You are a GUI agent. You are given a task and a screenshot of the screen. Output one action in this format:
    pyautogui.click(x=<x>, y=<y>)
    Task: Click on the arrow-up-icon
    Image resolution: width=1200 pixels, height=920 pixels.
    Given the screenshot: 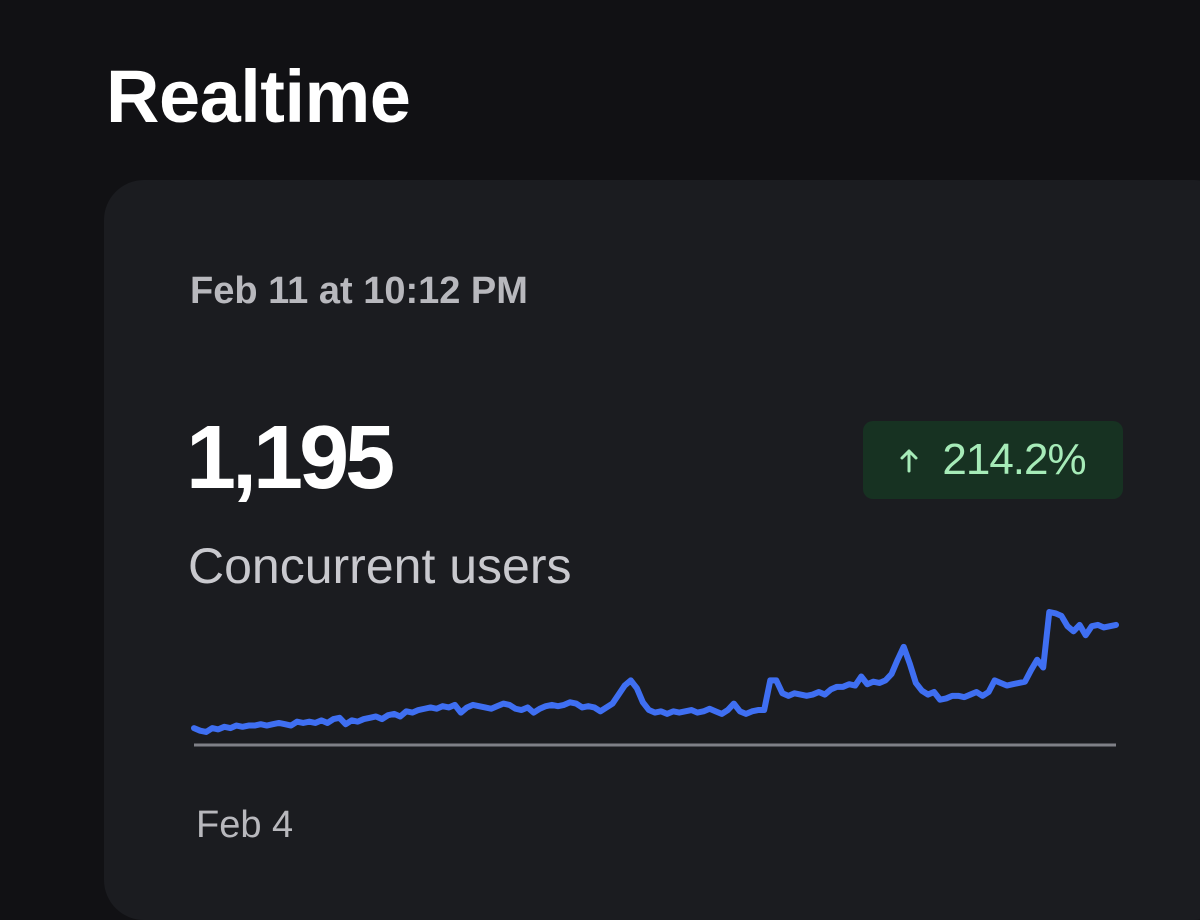 What is the action you would take?
    pyautogui.click(x=909, y=461)
    